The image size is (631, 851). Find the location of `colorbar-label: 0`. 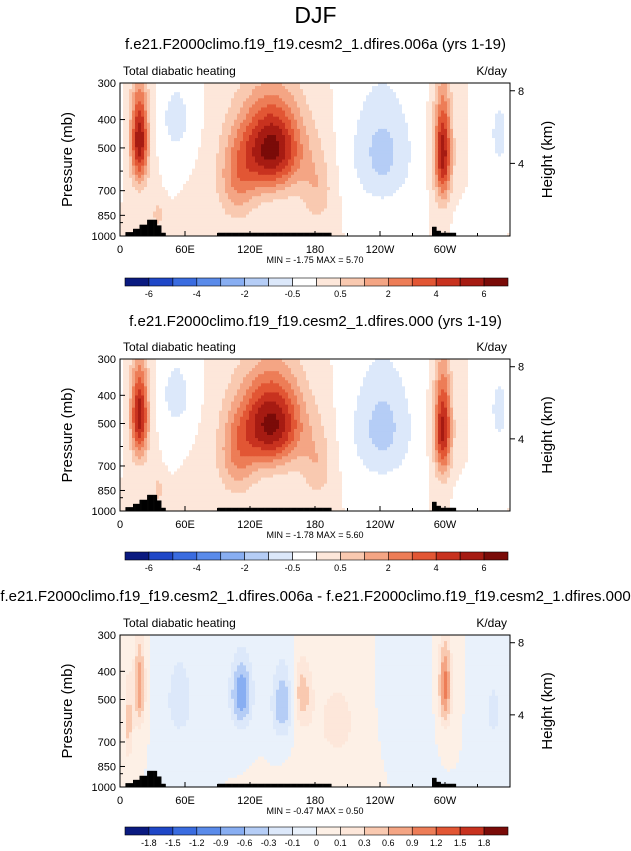

colorbar-label: 0 is located at coordinates (316, 843).